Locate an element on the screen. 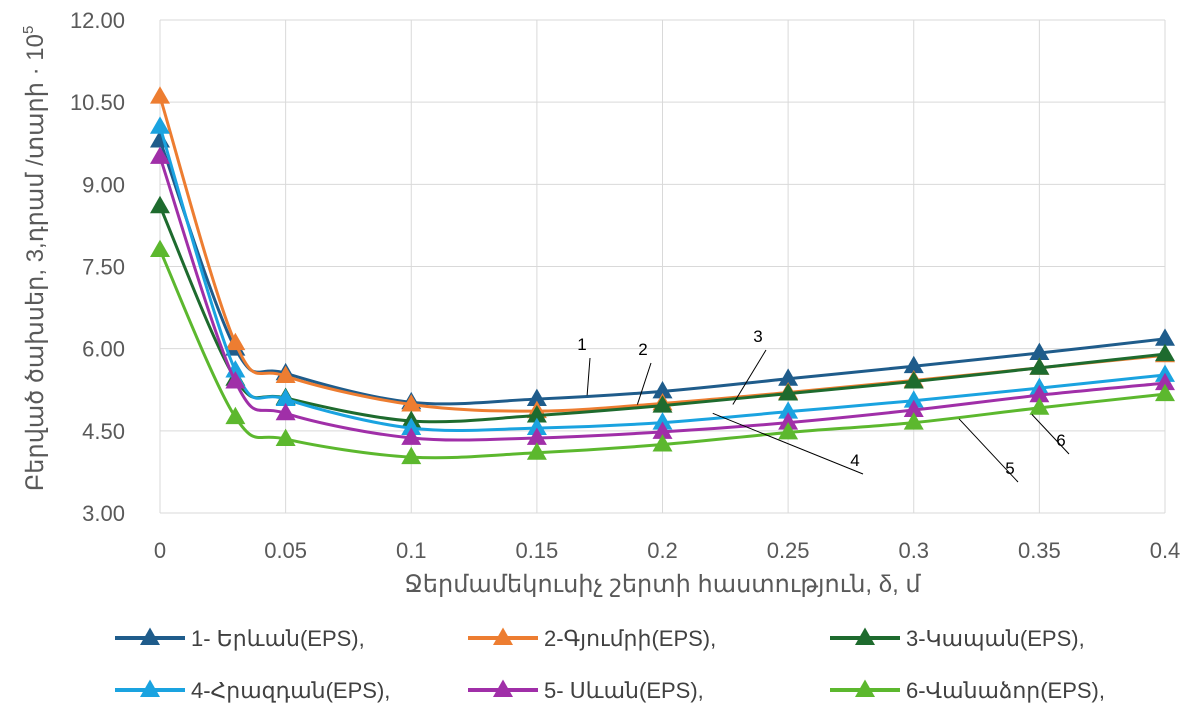  x-axis-title: Ջերմամեկուսիչ շերտի հաստություն, δ, մ is located at coordinates (662, 584).